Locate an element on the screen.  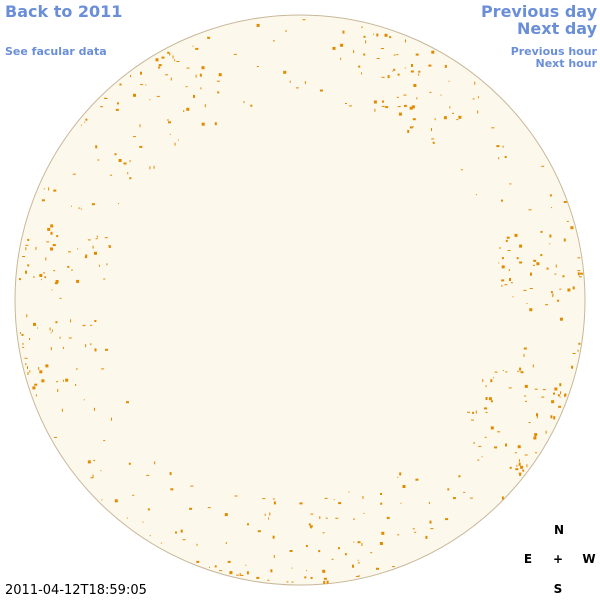
previous-hour-link: Previous hour is located at coordinates (553, 51).